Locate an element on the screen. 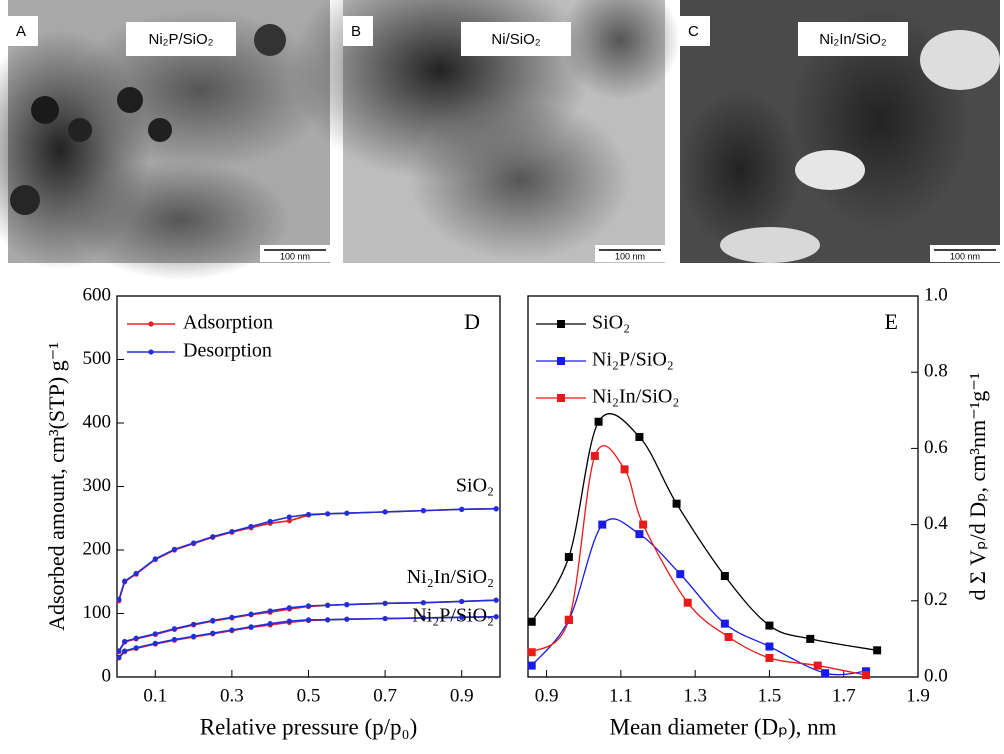 The height and width of the screenshot is (754, 1004). panel-letter: A is located at coordinates (21, 31).